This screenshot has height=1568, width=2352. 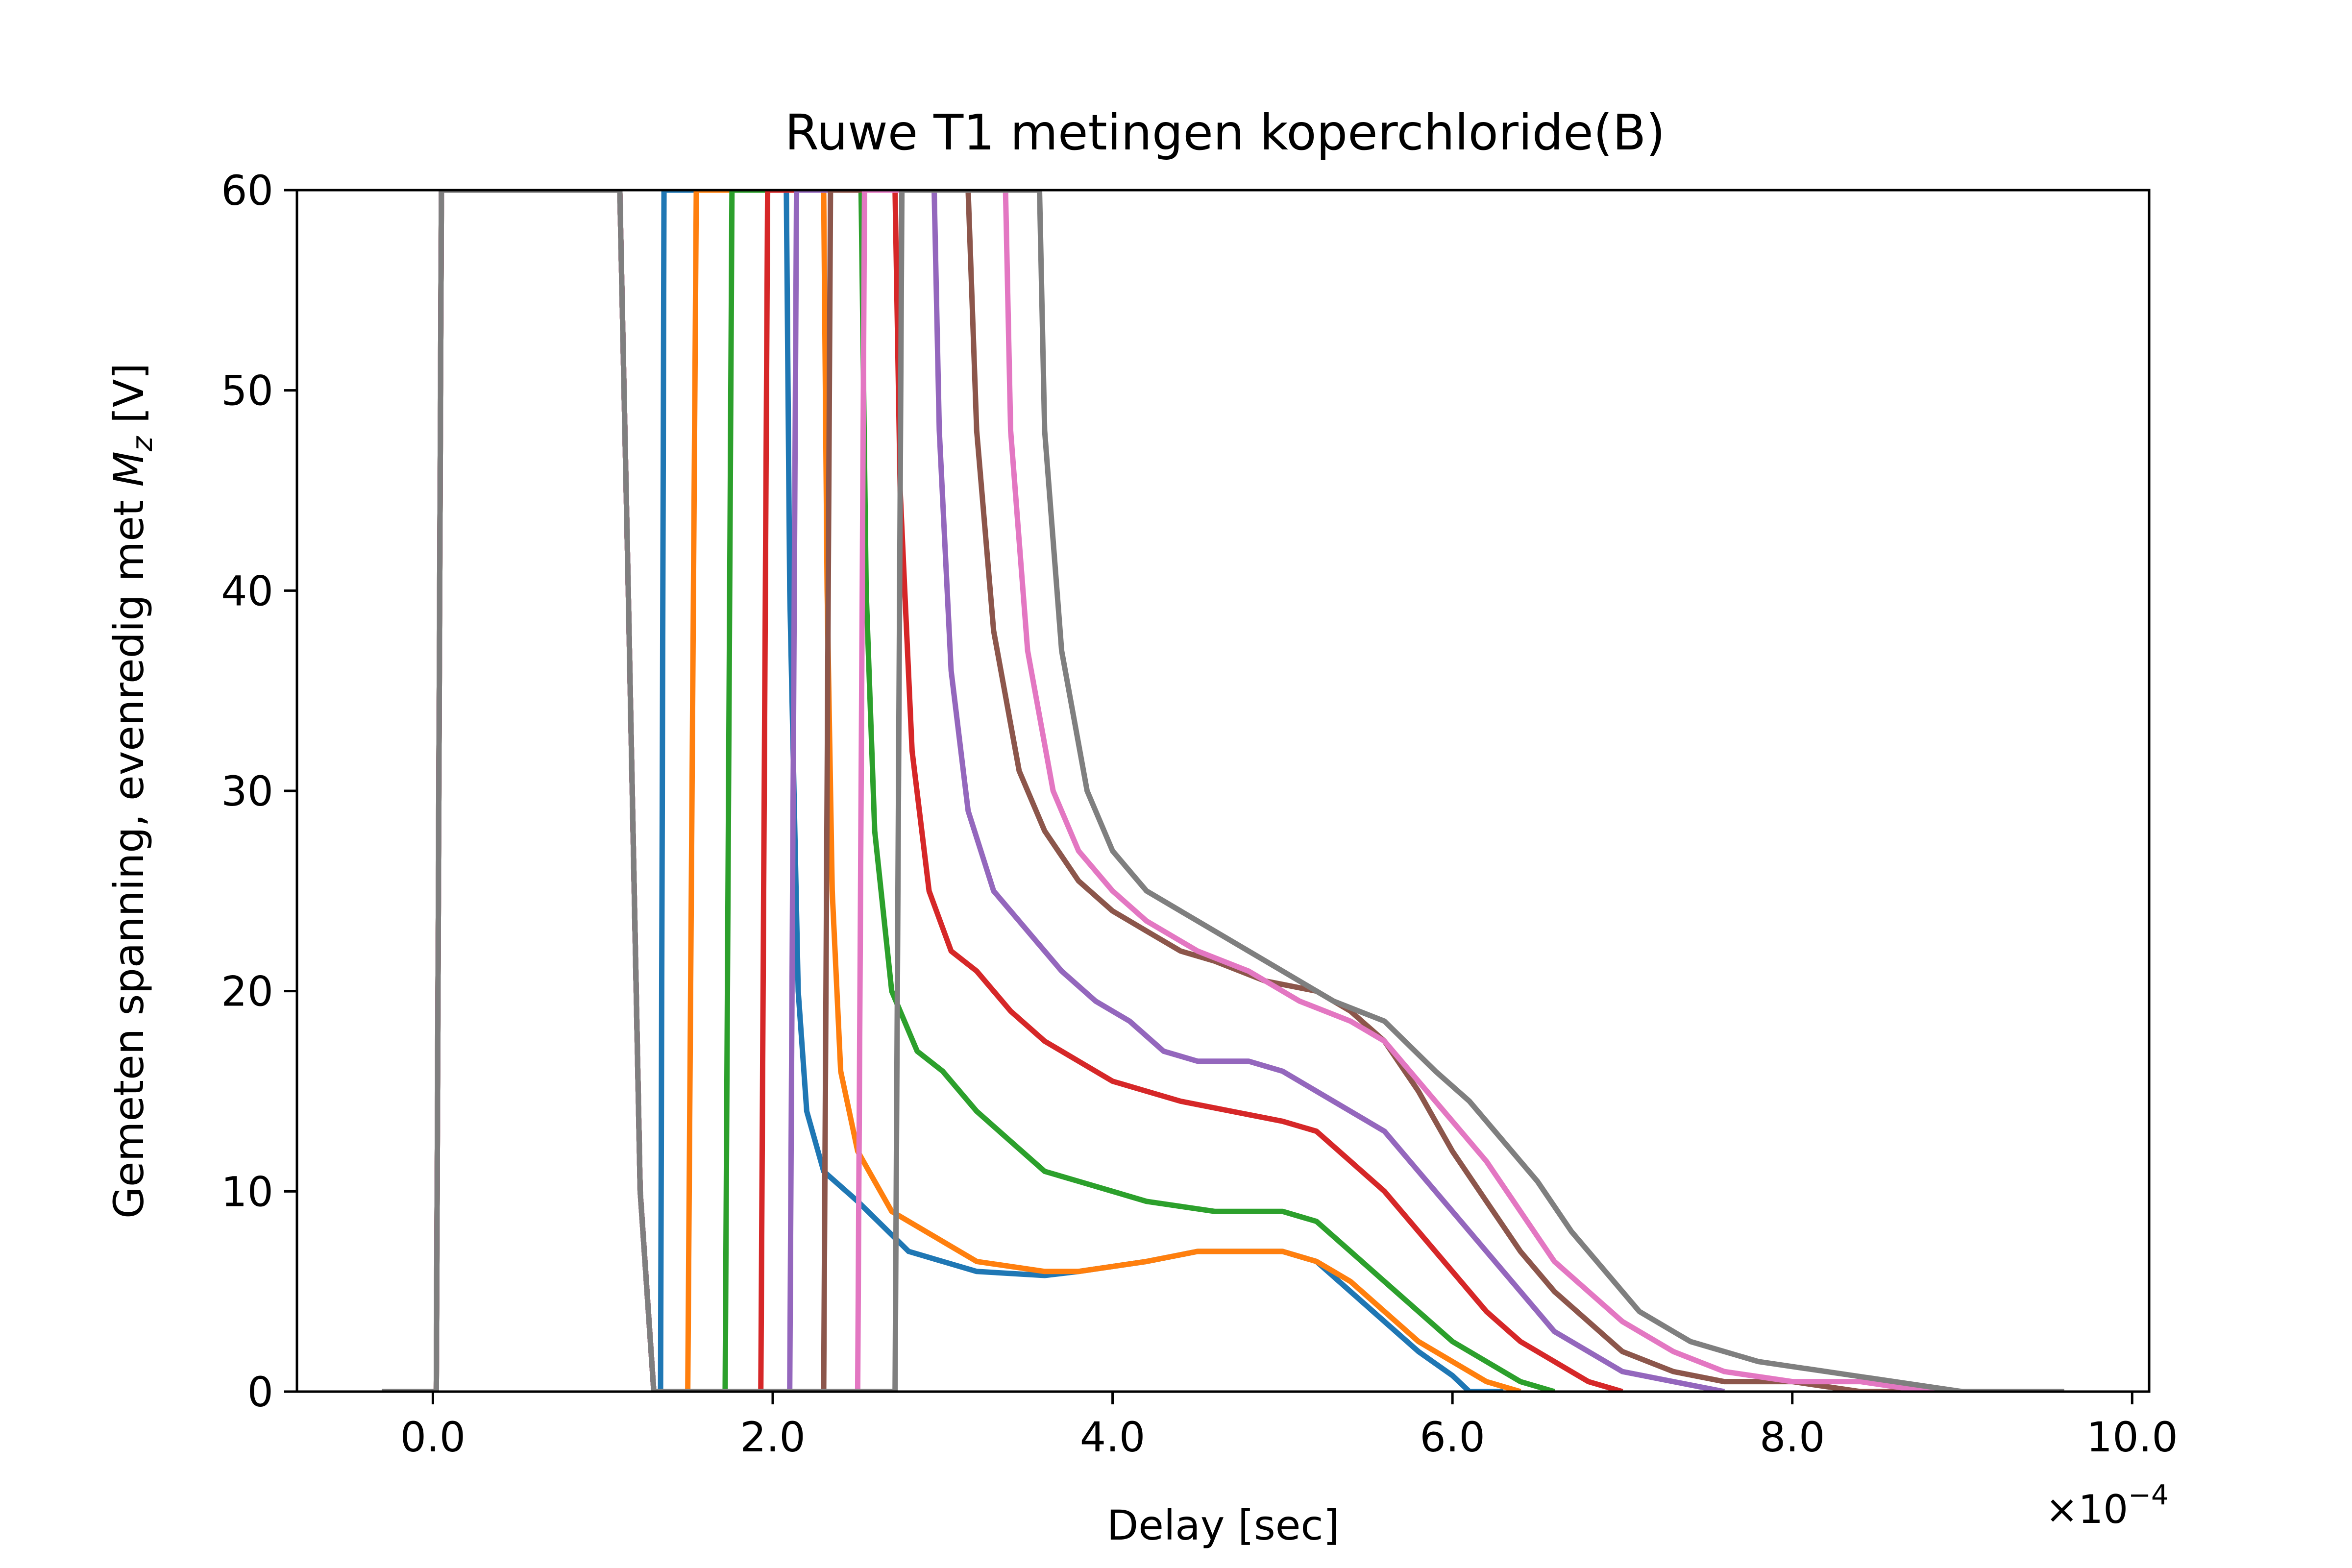 What do you see at coordinates (129, 469) in the screenshot?
I see `y-label-symbol: M` at bounding box center [129, 469].